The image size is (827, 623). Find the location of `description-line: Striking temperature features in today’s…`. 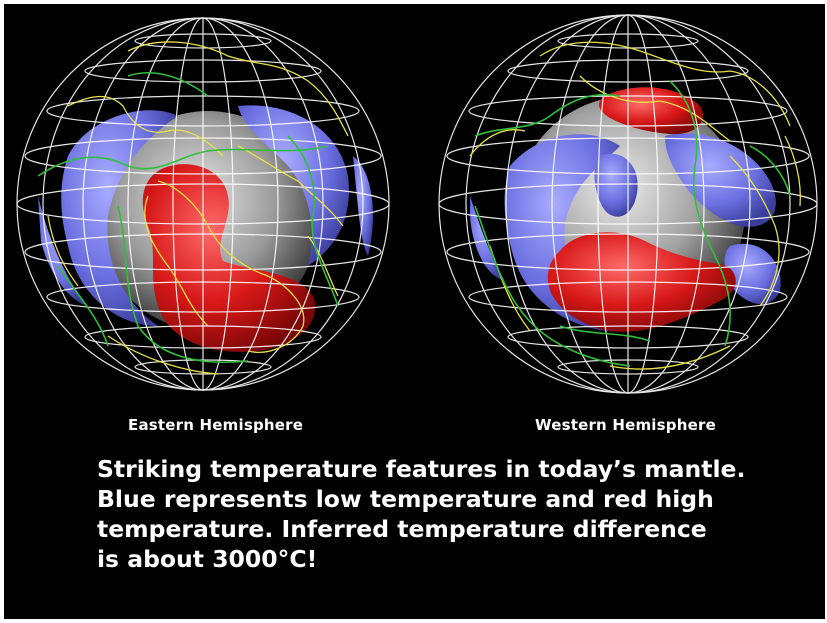

description-line: Striking temperature features in today’s… is located at coordinates (421, 469).